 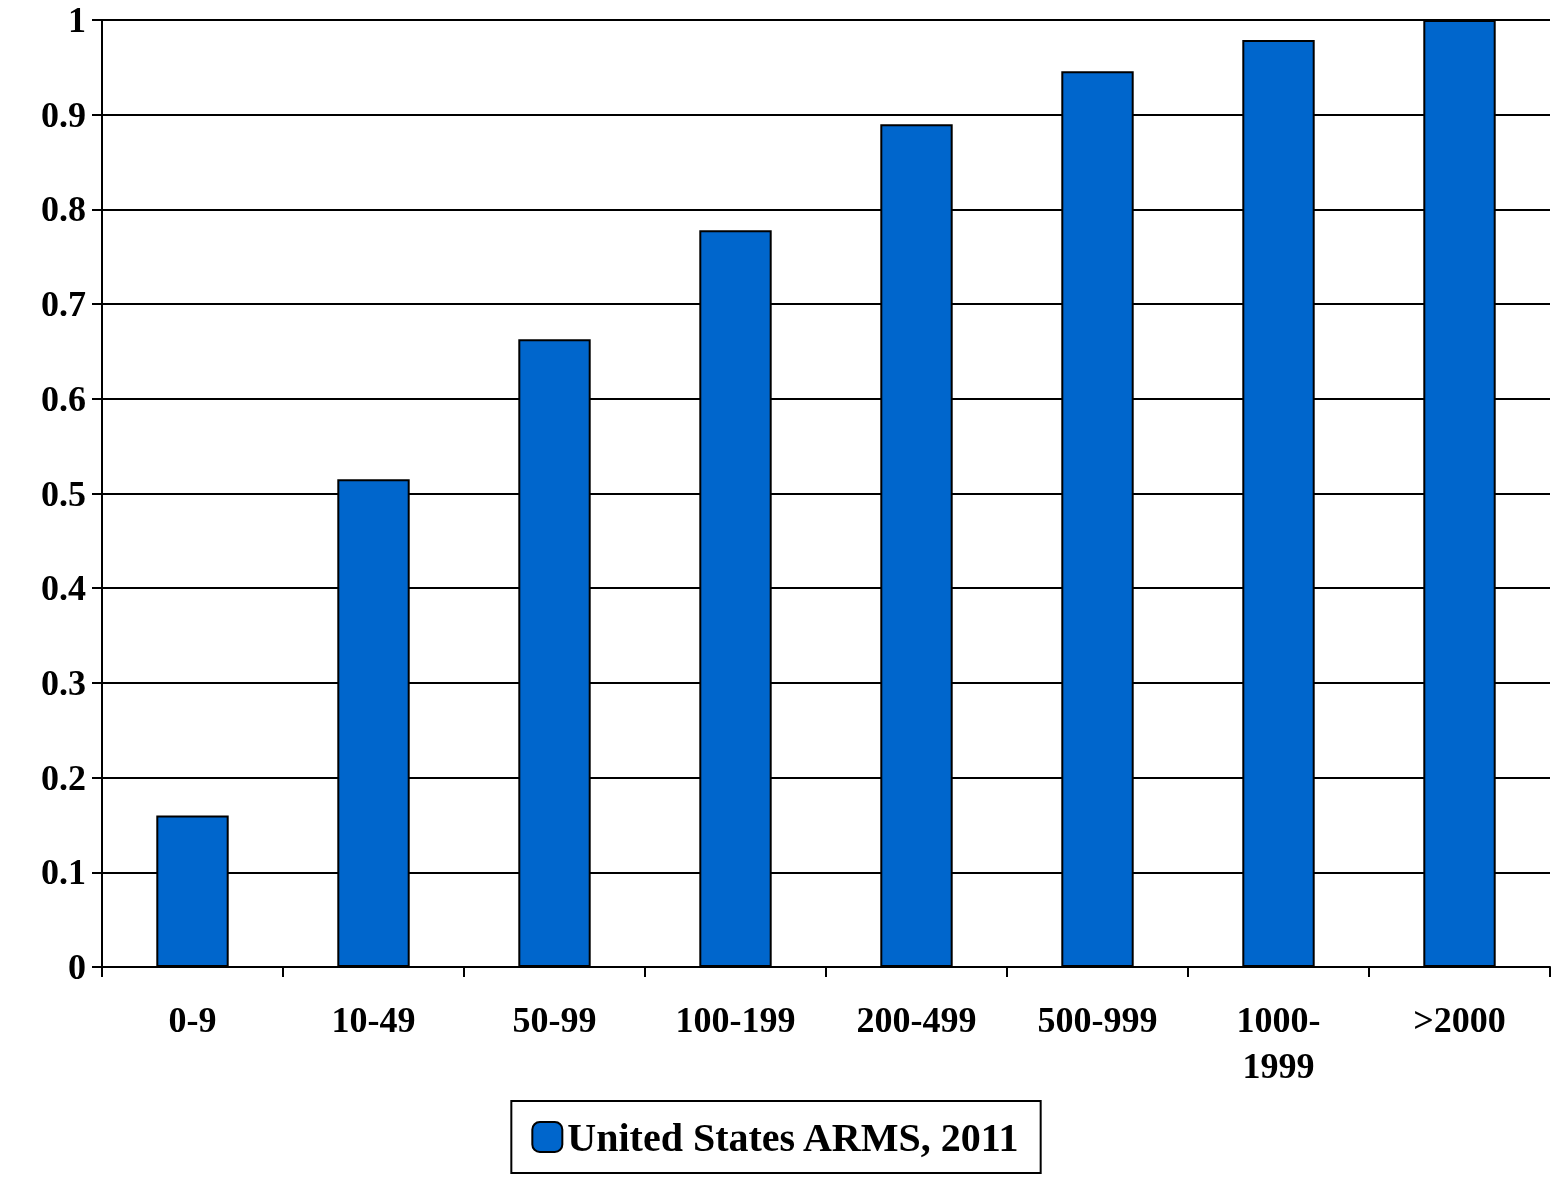 I want to click on x-tick-label: 200-499, so click(x=916, y=1020).